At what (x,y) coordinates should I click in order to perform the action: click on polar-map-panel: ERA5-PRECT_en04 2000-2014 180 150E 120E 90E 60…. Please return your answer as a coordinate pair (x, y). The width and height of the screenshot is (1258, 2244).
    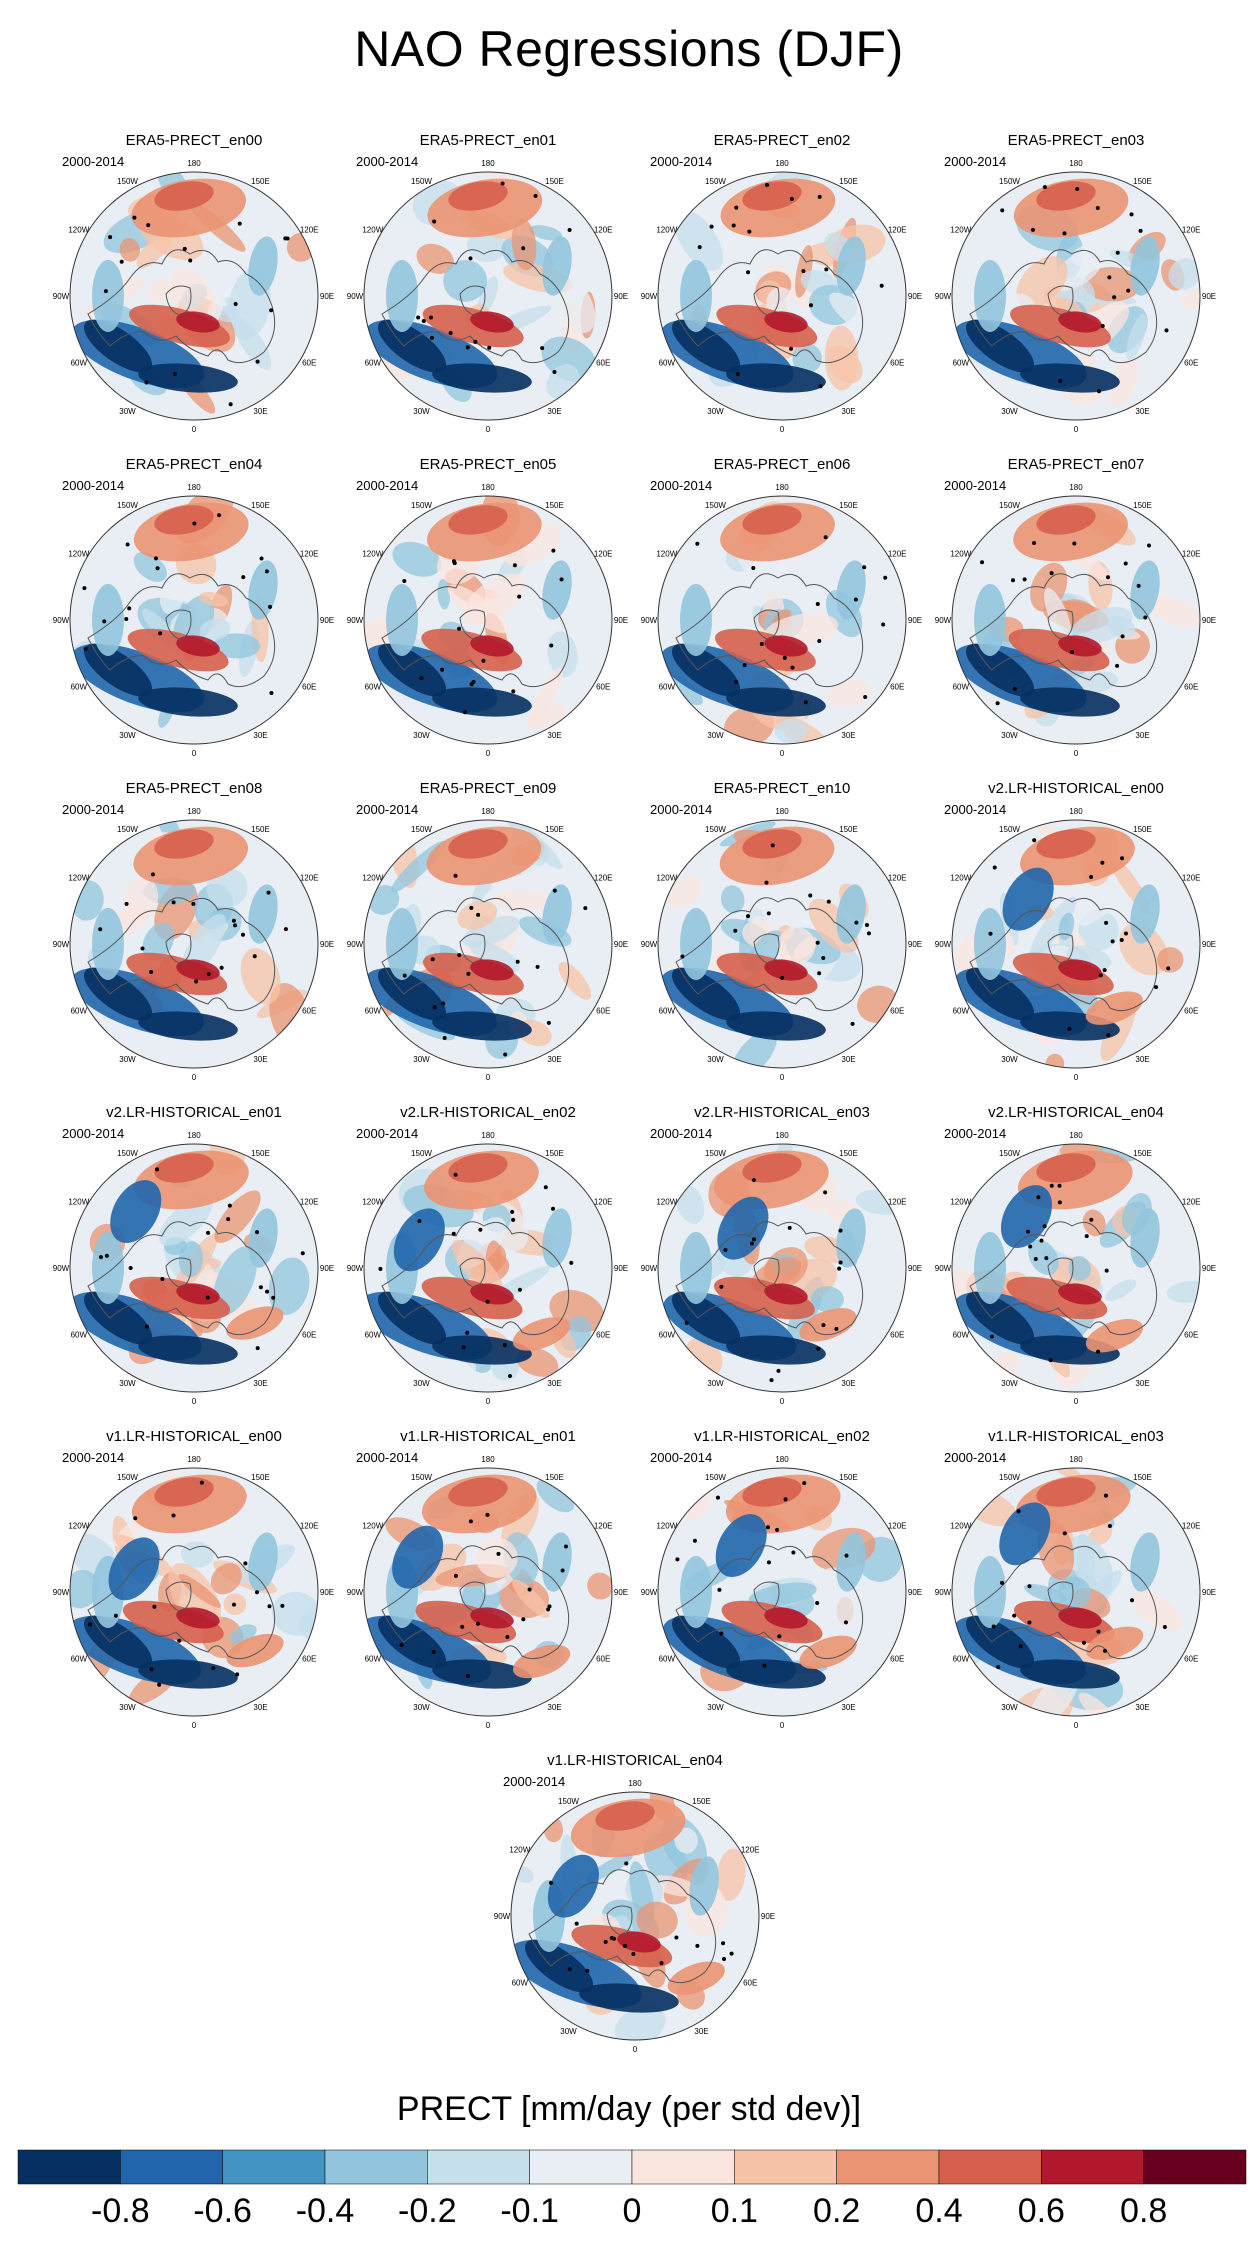
    Looking at the image, I should click on (193, 607).